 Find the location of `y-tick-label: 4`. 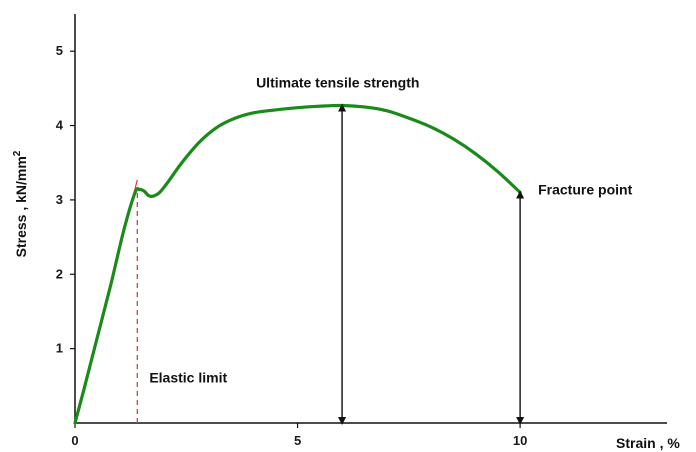

y-tick-label: 4 is located at coordinates (60, 125).